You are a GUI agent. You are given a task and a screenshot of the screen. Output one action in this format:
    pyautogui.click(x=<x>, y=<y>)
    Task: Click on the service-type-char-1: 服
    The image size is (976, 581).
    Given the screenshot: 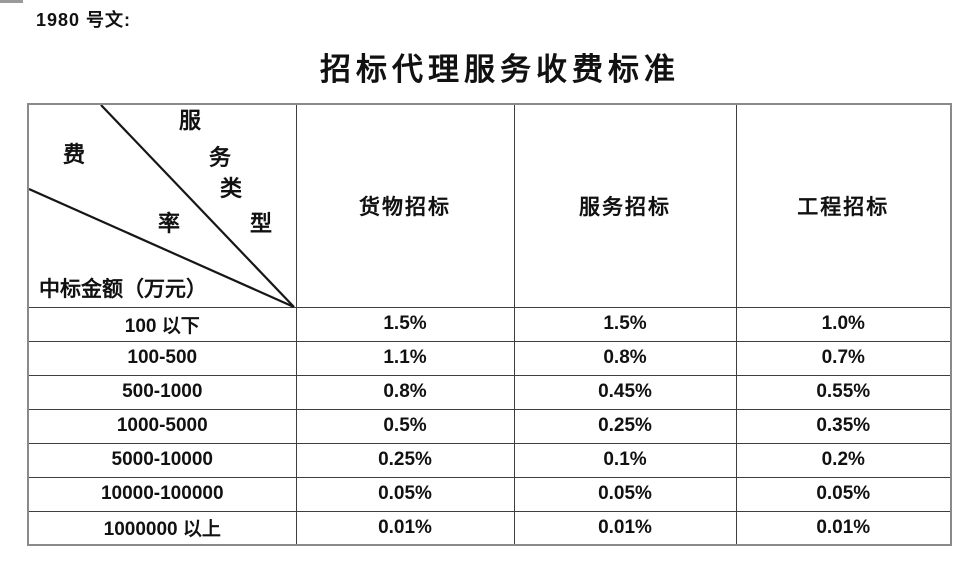 What is the action you would take?
    pyautogui.click(x=190, y=120)
    